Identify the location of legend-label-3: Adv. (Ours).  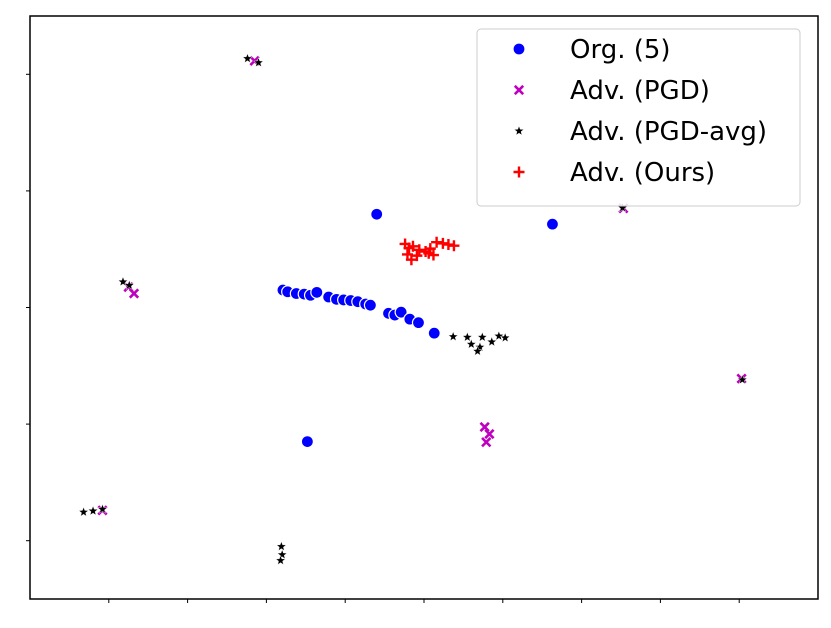
(642, 173).